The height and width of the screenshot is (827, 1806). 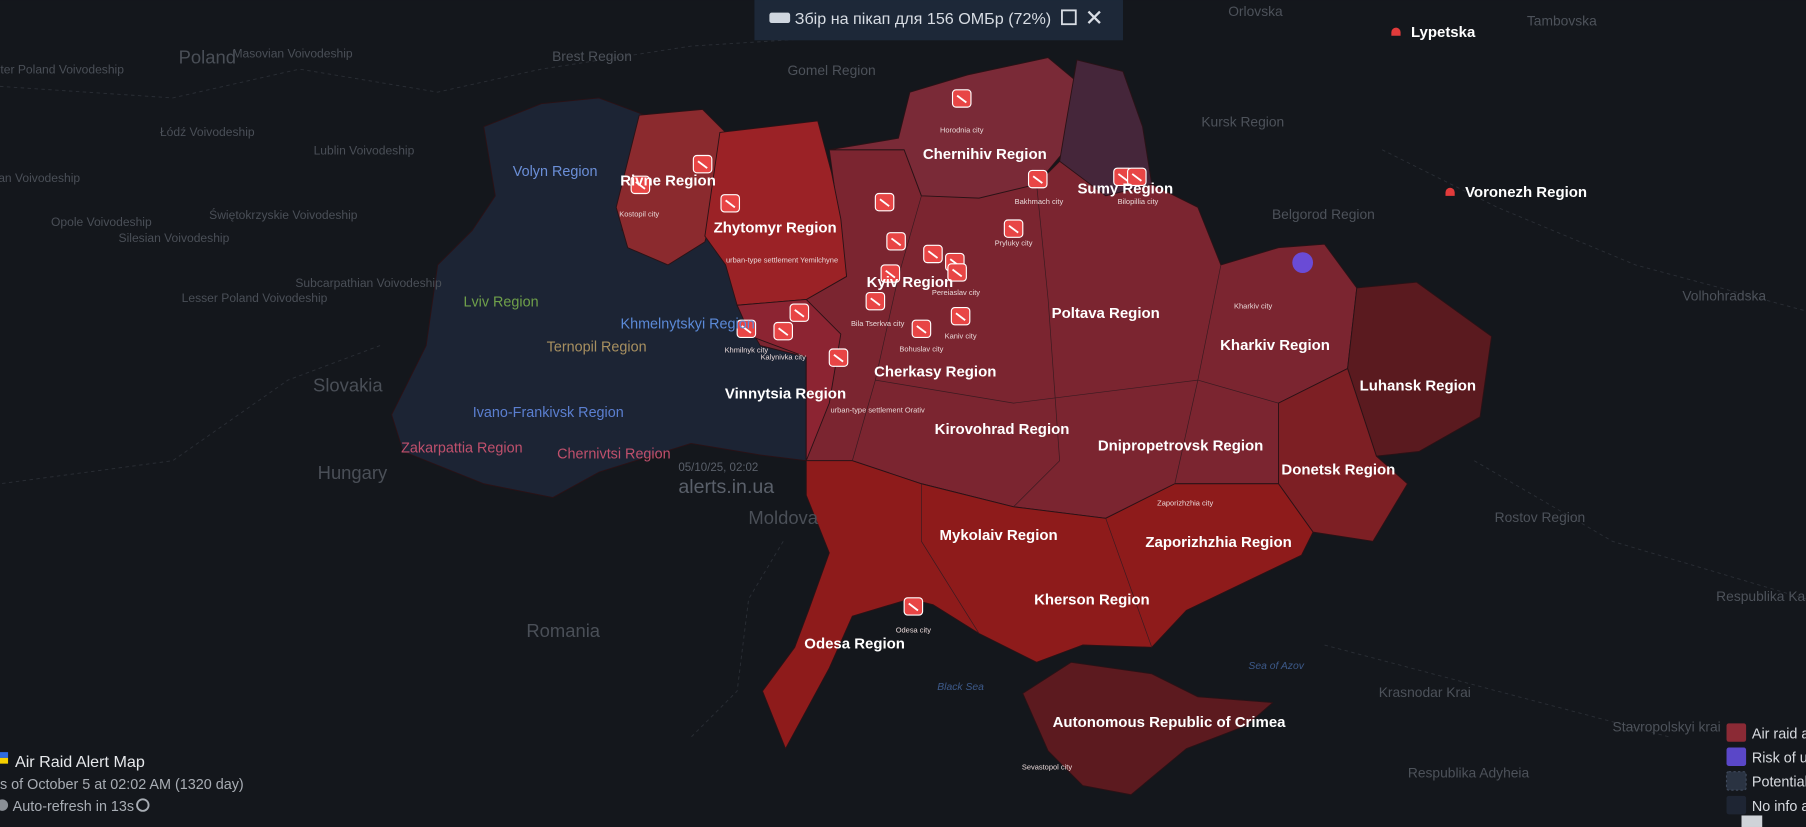 What do you see at coordinates (1185, 503) in the screenshot?
I see `city-label: Zaporizhzhia city` at bounding box center [1185, 503].